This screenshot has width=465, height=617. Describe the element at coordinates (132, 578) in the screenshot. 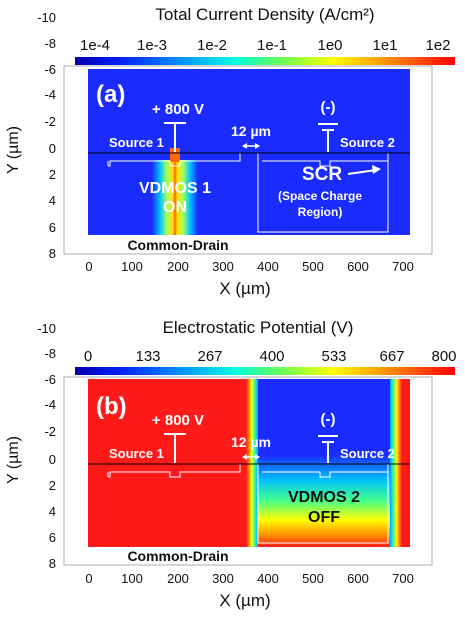

I see `x-tick-b-1: 100` at that location.